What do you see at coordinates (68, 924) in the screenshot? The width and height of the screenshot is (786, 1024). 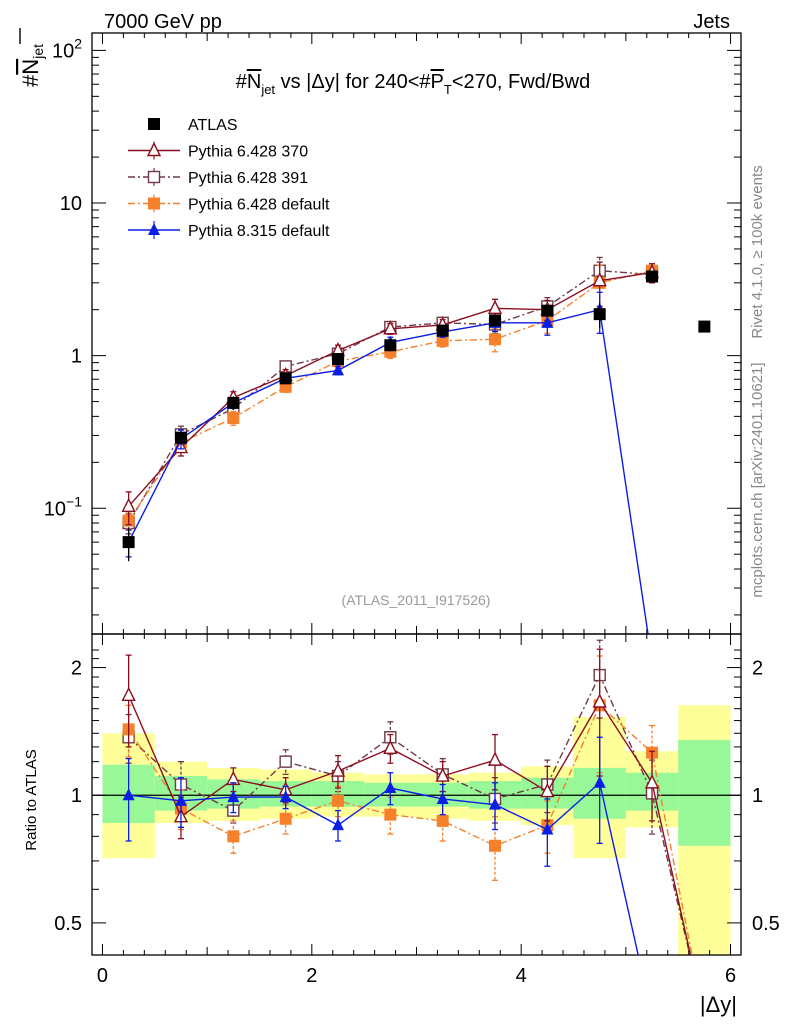 I see `ratio-y-tick-label: 0.5` at bounding box center [68, 924].